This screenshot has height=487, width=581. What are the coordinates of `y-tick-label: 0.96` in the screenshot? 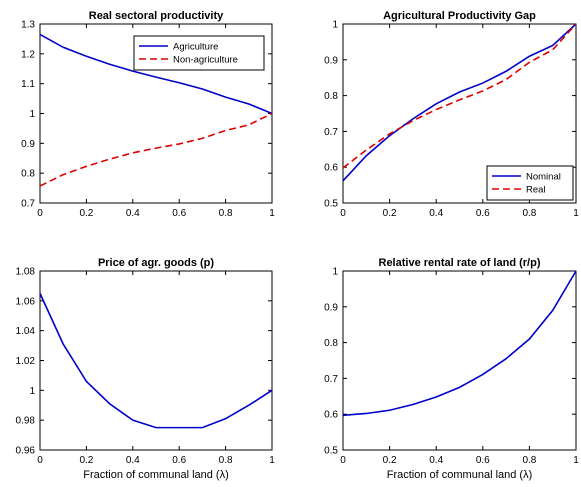 It's located at (26, 451).